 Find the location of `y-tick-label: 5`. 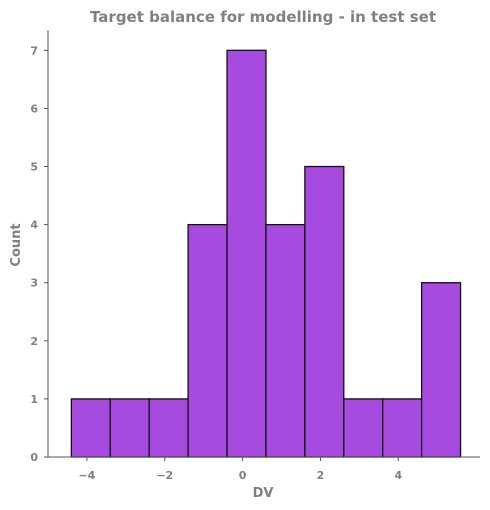

y-tick-label: 5 is located at coordinates (34, 167).